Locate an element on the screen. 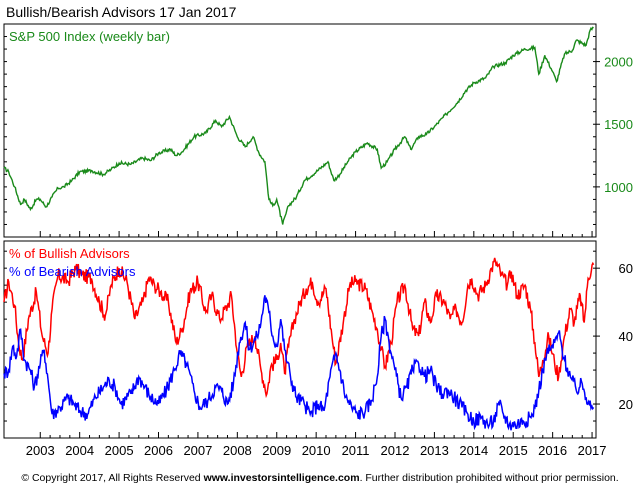  x-tick-label: 2004 is located at coordinates (79, 450).